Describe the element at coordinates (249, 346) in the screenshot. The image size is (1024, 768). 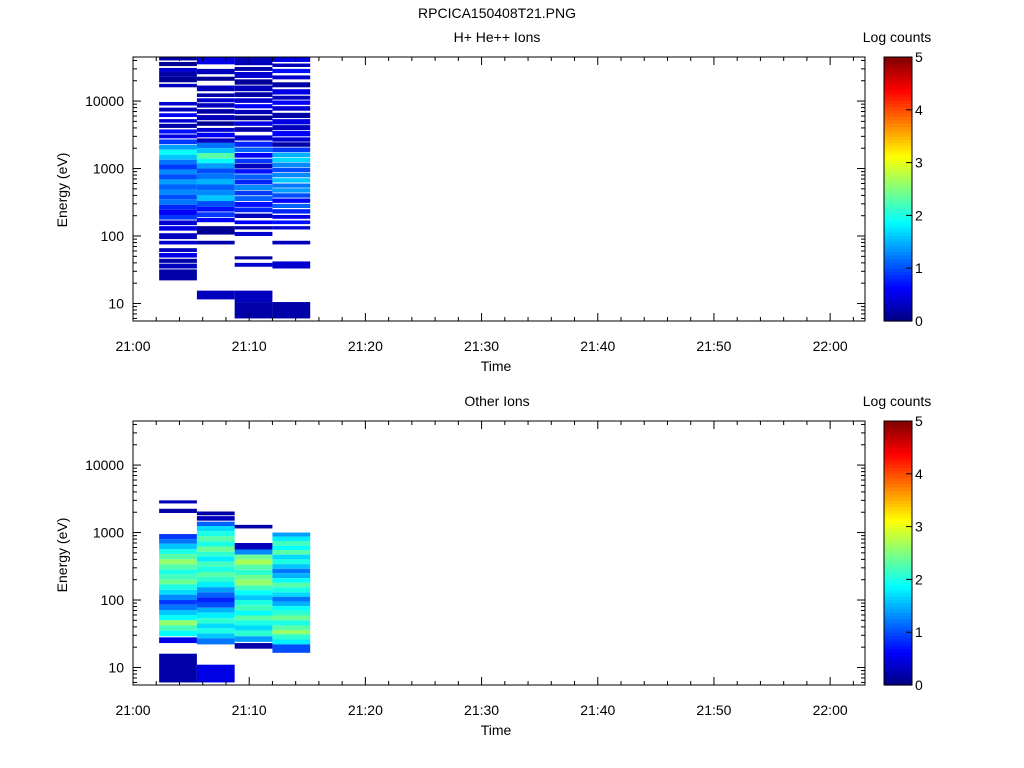
I see `x-tick-label: 21:10` at that location.